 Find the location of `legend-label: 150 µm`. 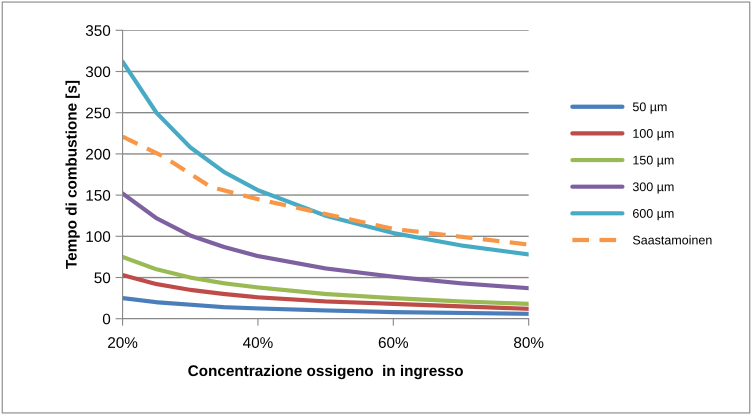

legend-label: 150 µm is located at coordinates (653, 162).